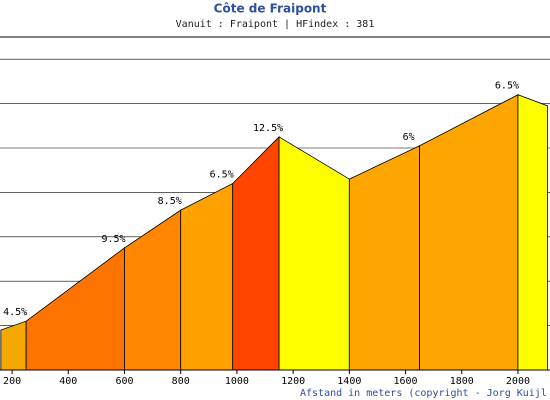 The width and height of the screenshot is (550, 400). I want to click on x-tick-label: 600, so click(124, 381).